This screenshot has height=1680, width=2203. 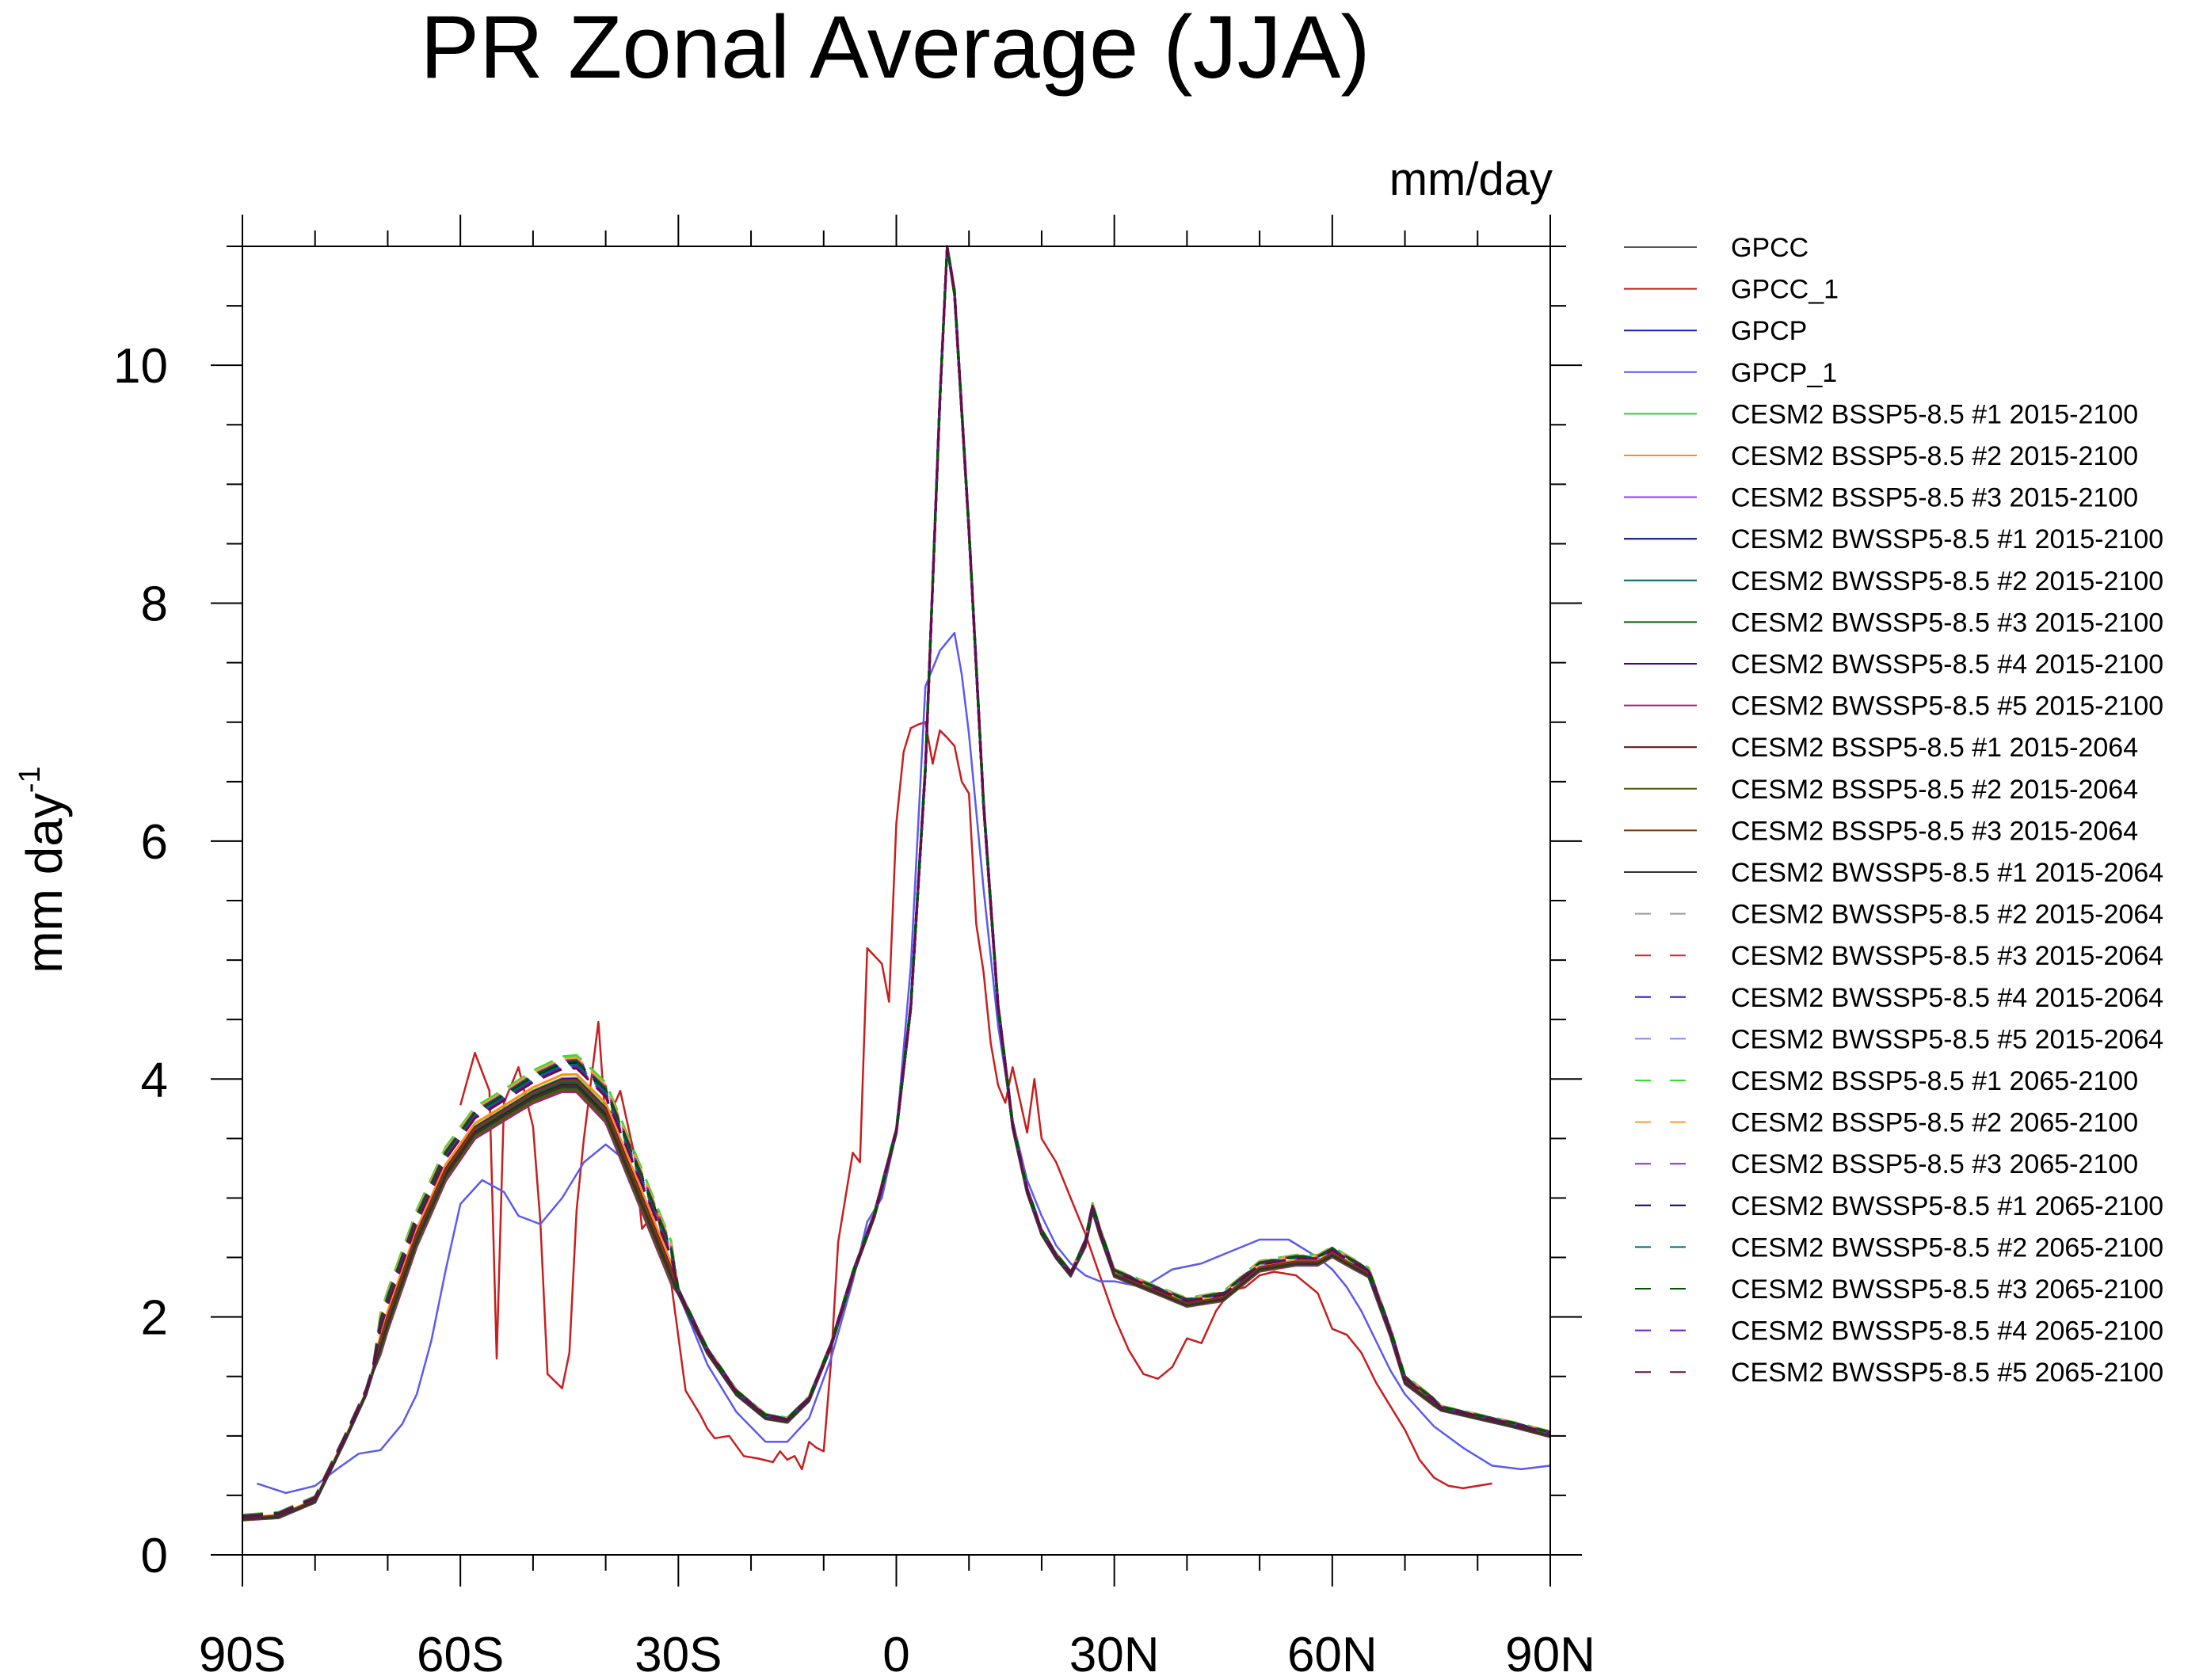 What do you see at coordinates (1947, 706) in the screenshot?
I see `legend-label: CESM2 BWSSP5-8.5 #5 2015-2100` at bounding box center [1947, 706].